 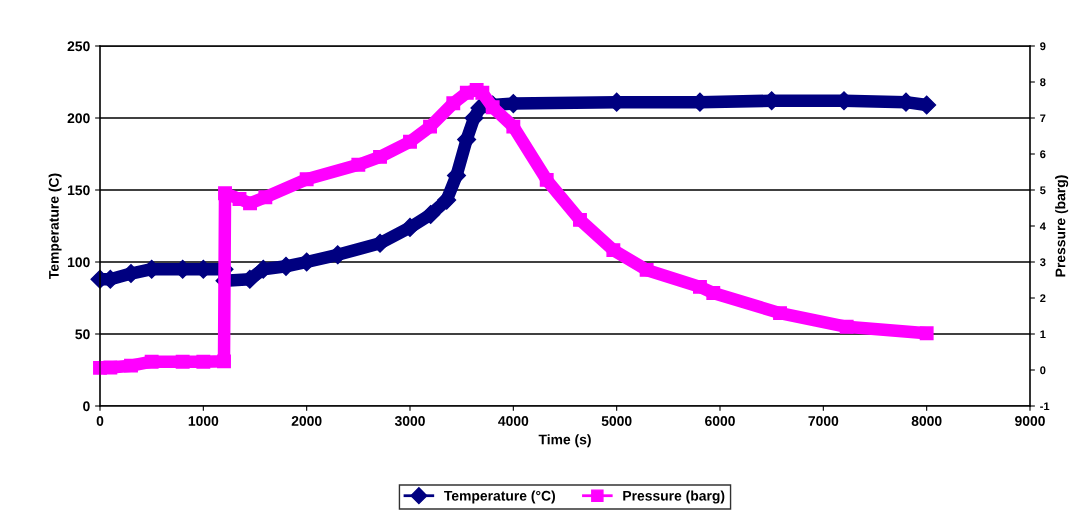 What do you see at coordinates (55, 226) in the screenshot?
I see `y-axis-title: Temperature (C)` at bounding box center [55, 226].